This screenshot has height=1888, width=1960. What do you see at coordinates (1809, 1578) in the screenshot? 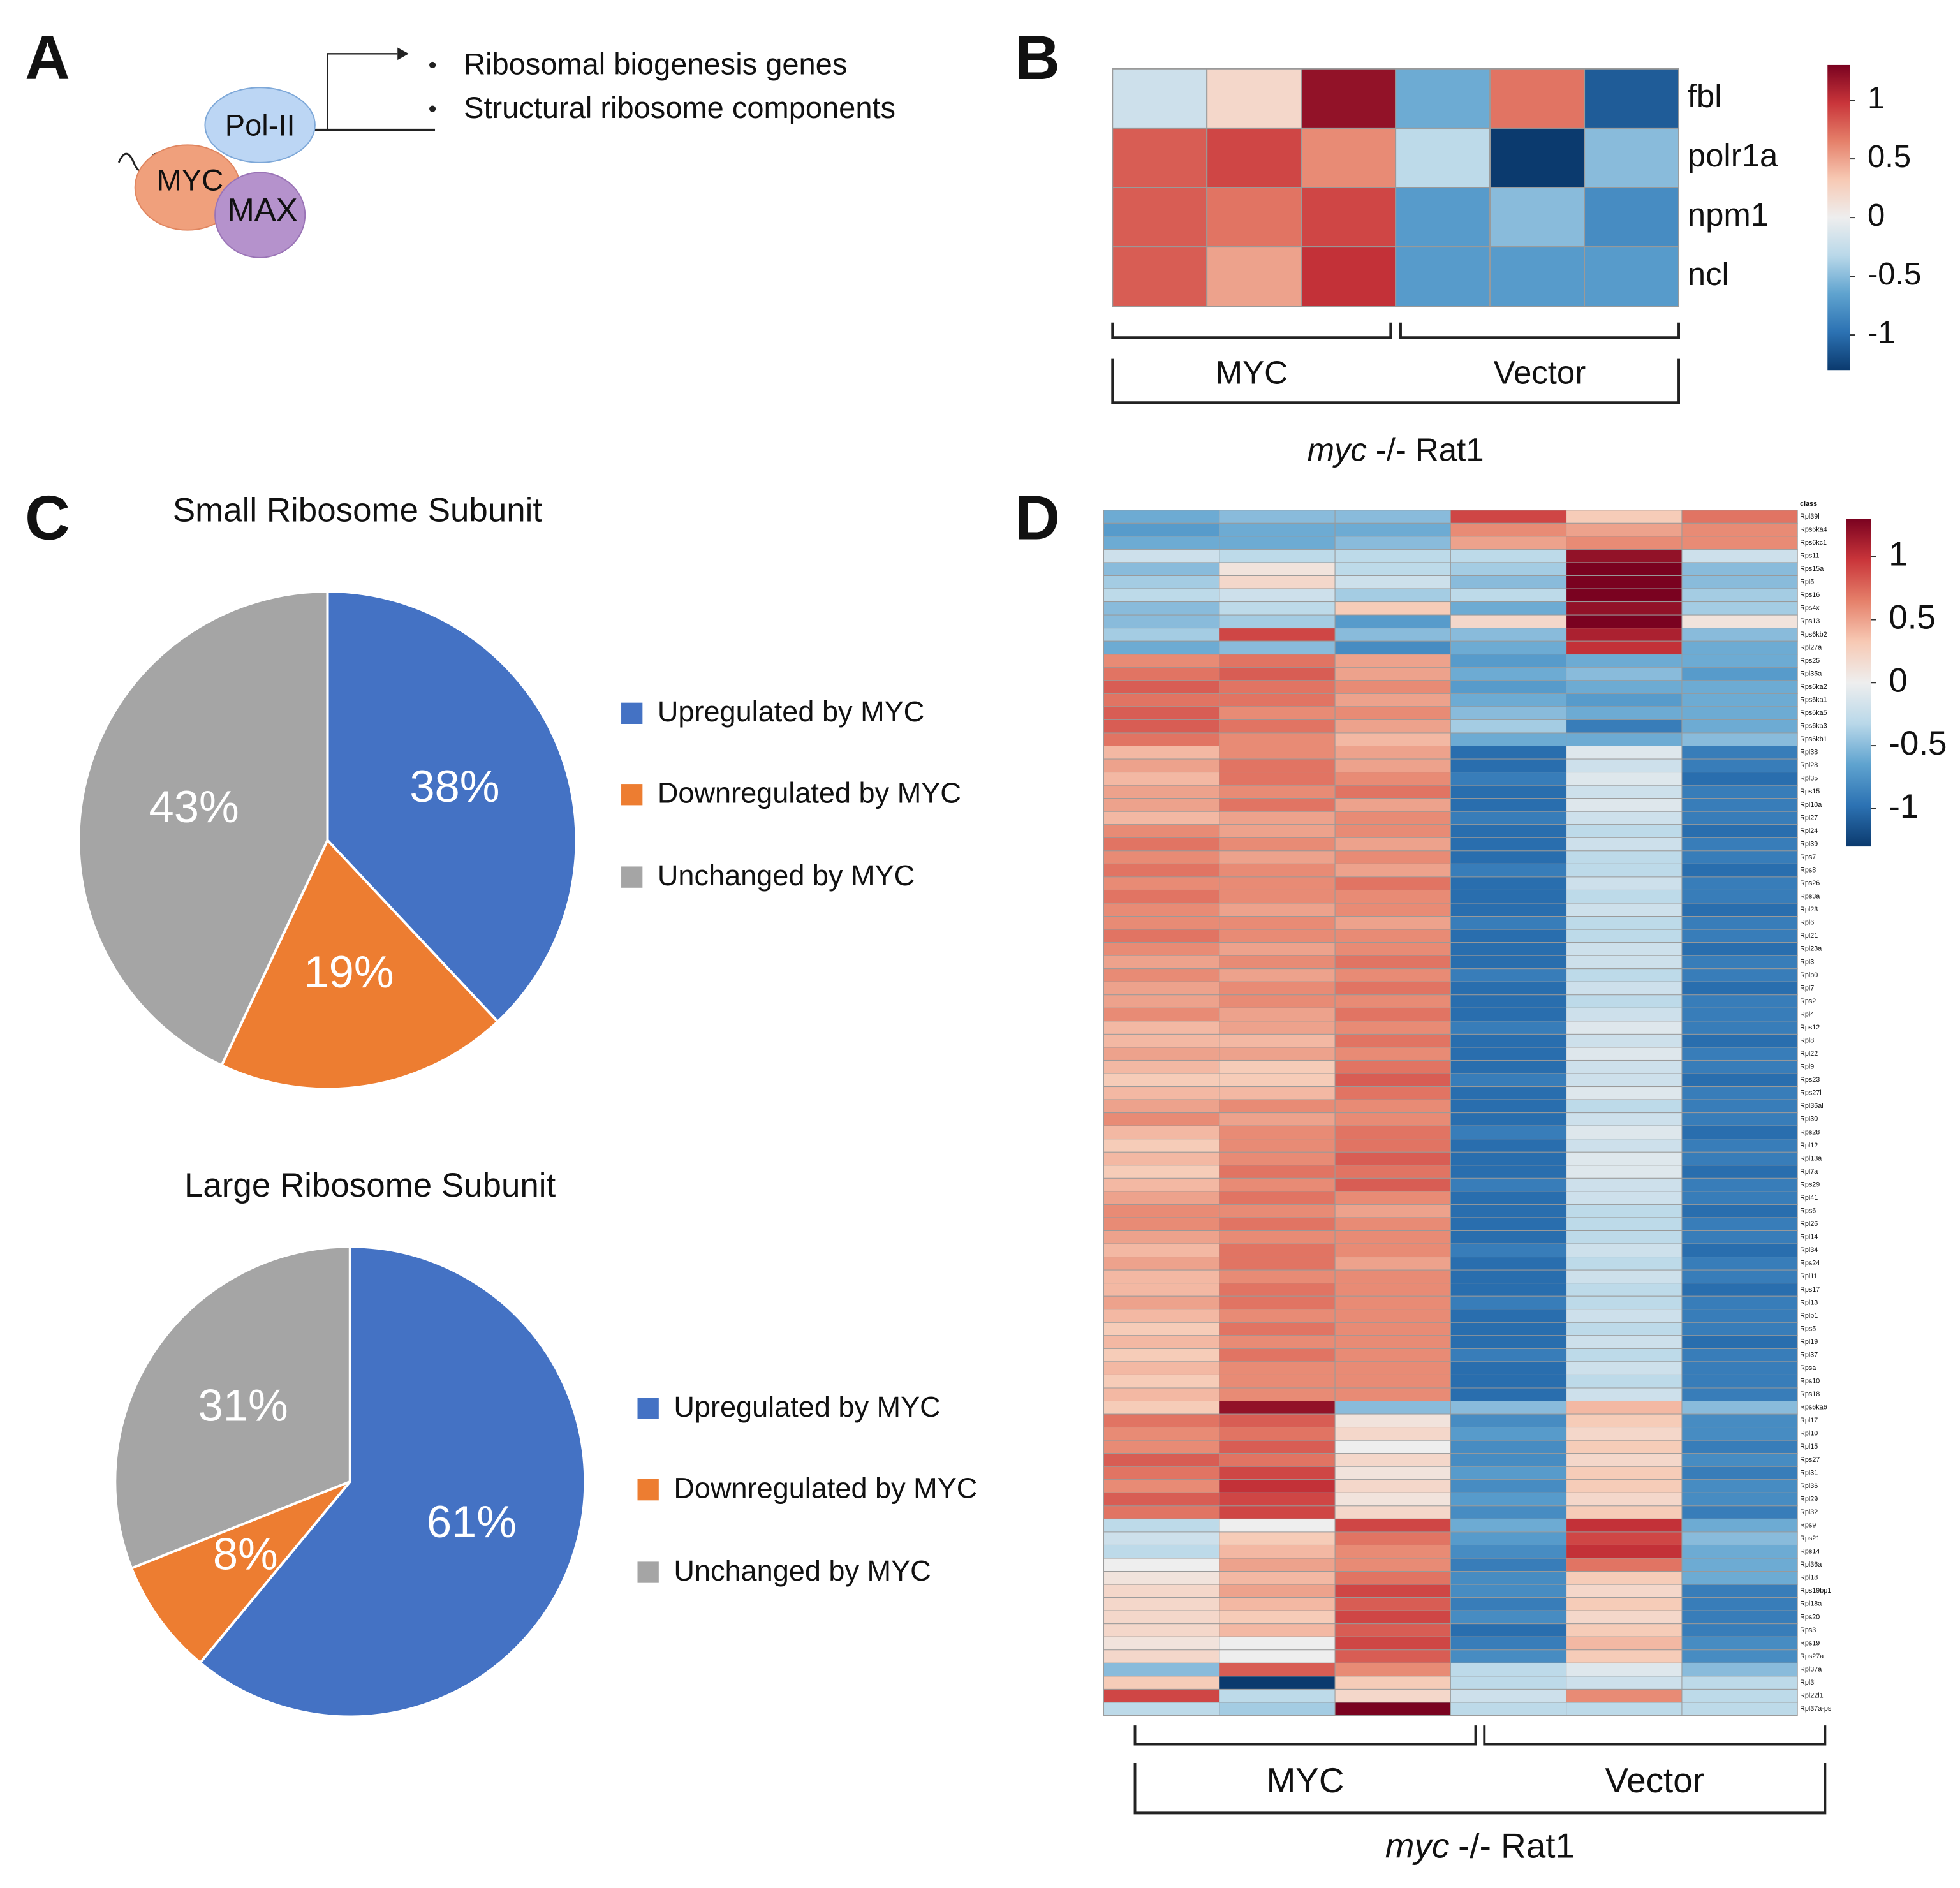
I see `row-label: Rpl18` at bounding box center [1809, 1578].